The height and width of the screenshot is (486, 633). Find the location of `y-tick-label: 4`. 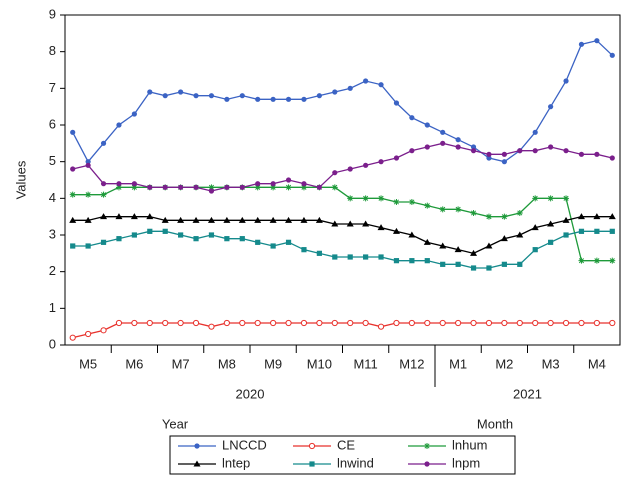

y-tick-label: 4 is located at coordinates (52, 197).